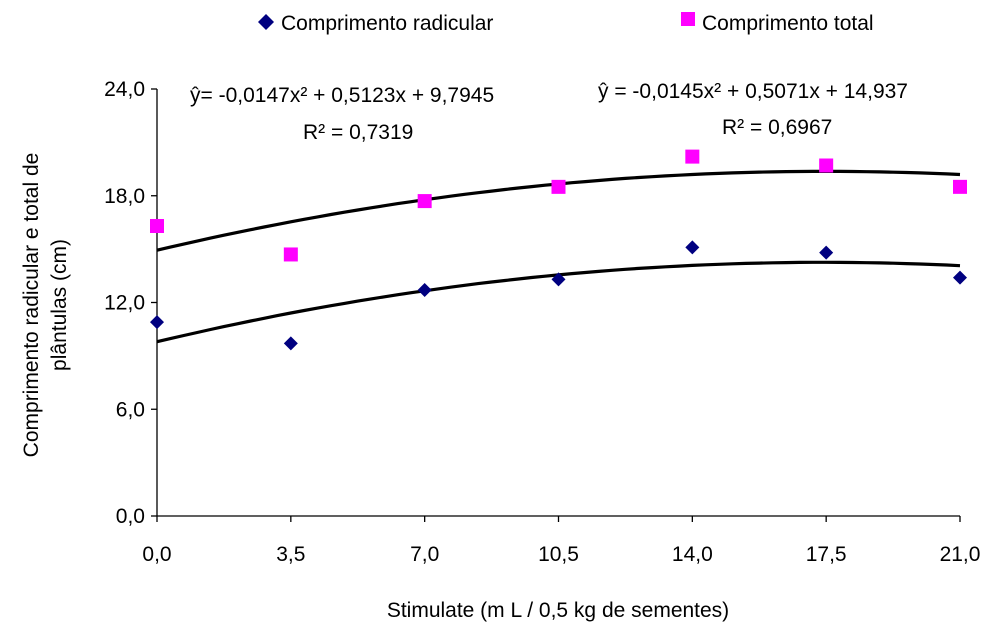 The image size is (990, 625). Describe the element at coordinates (130, 516) in the screenshot. I see `y-tick-label: 0,0` at that location.